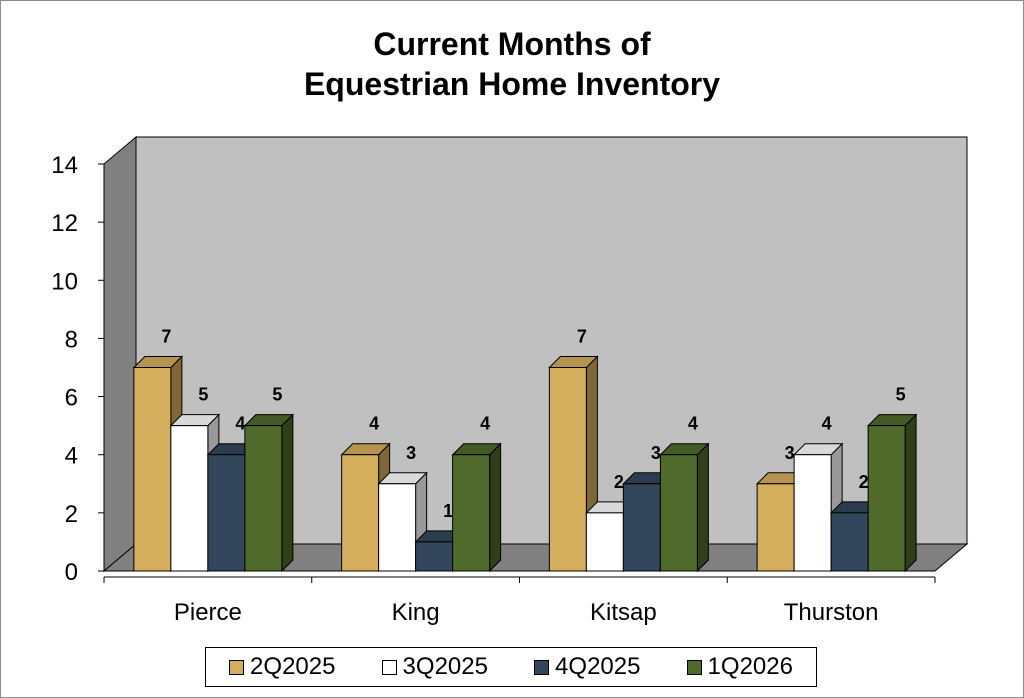 The width and height of the screenshot is (1024, 698). I want to click on side-wall, so click(120, 354).